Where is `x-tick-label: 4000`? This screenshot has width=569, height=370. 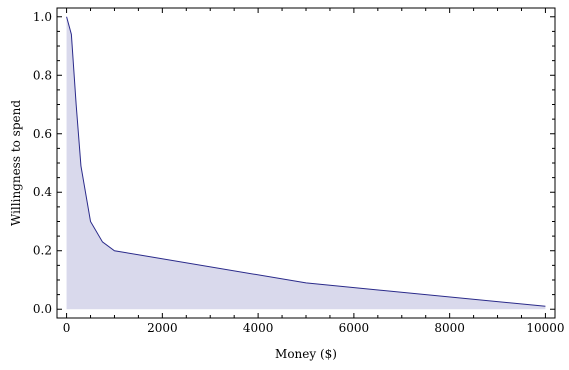
x-tick-label: 4000 is located at coordinates (258, 328).